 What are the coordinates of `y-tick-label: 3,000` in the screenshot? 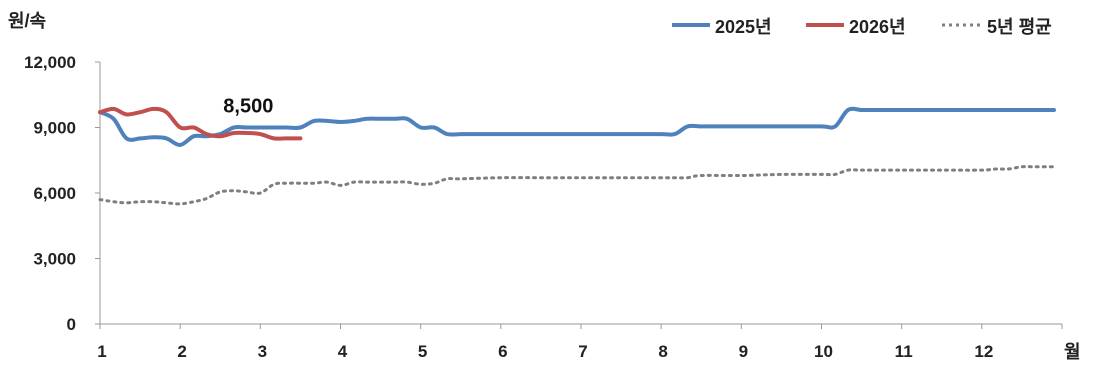 It's located at (54, 259).